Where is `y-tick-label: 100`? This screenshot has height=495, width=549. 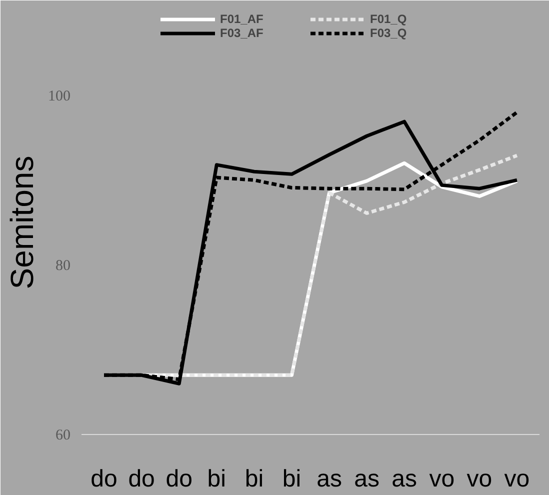 y-tick-label: 100 is located at coordinates (59, 96).